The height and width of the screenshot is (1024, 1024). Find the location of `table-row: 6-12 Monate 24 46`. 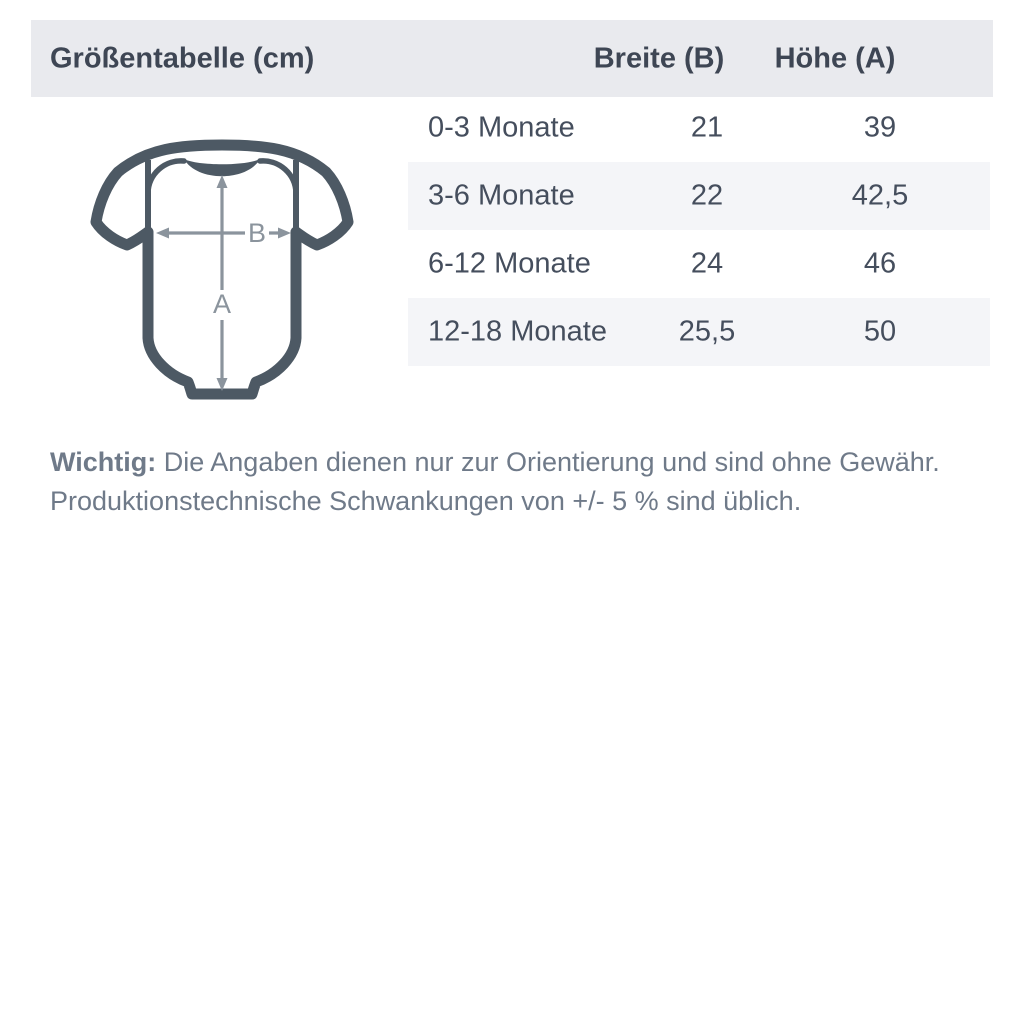

table-row: 6-12 Monate 24 46 is located at coordinates (699, 264).